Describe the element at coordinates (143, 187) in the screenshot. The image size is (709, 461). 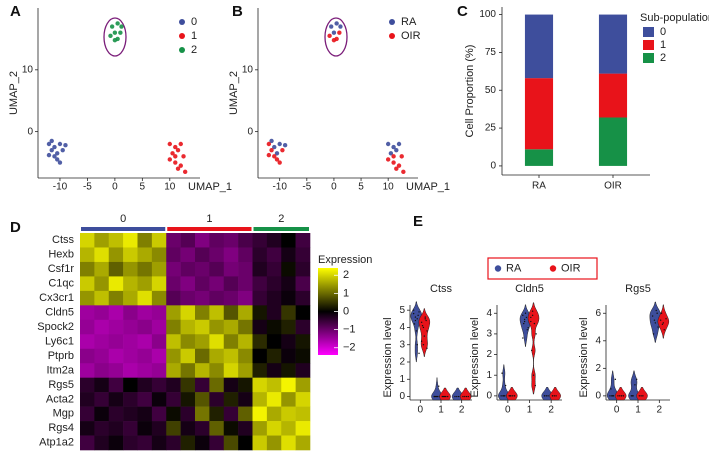
I see `x-tick-label: 5` at that location.